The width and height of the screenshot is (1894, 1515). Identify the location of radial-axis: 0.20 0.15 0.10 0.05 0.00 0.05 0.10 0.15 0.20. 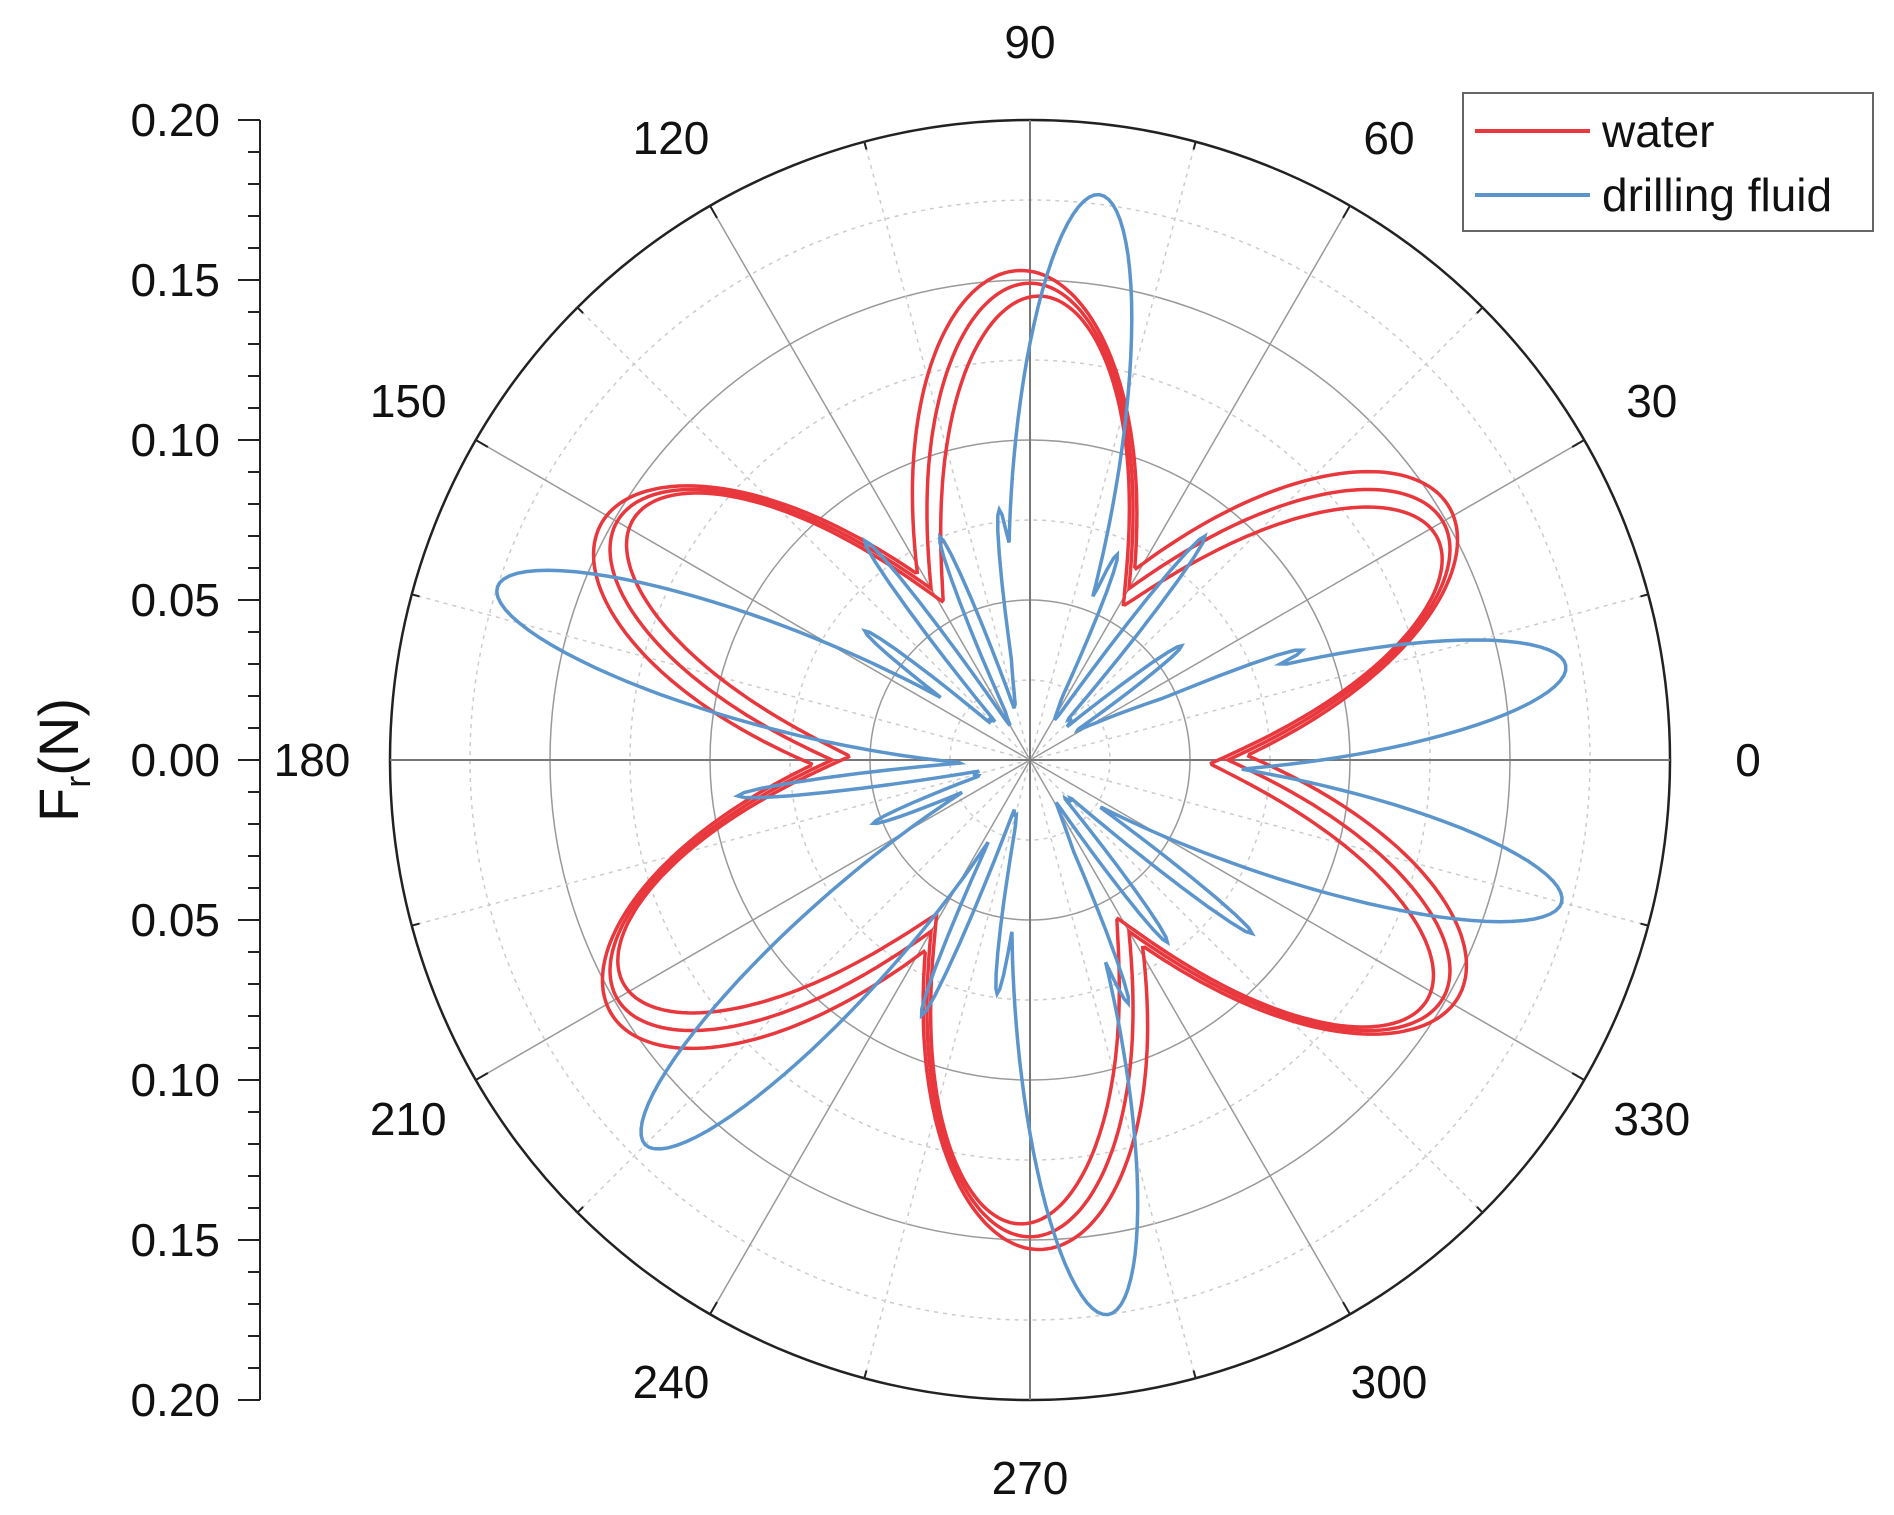
(195, 760).